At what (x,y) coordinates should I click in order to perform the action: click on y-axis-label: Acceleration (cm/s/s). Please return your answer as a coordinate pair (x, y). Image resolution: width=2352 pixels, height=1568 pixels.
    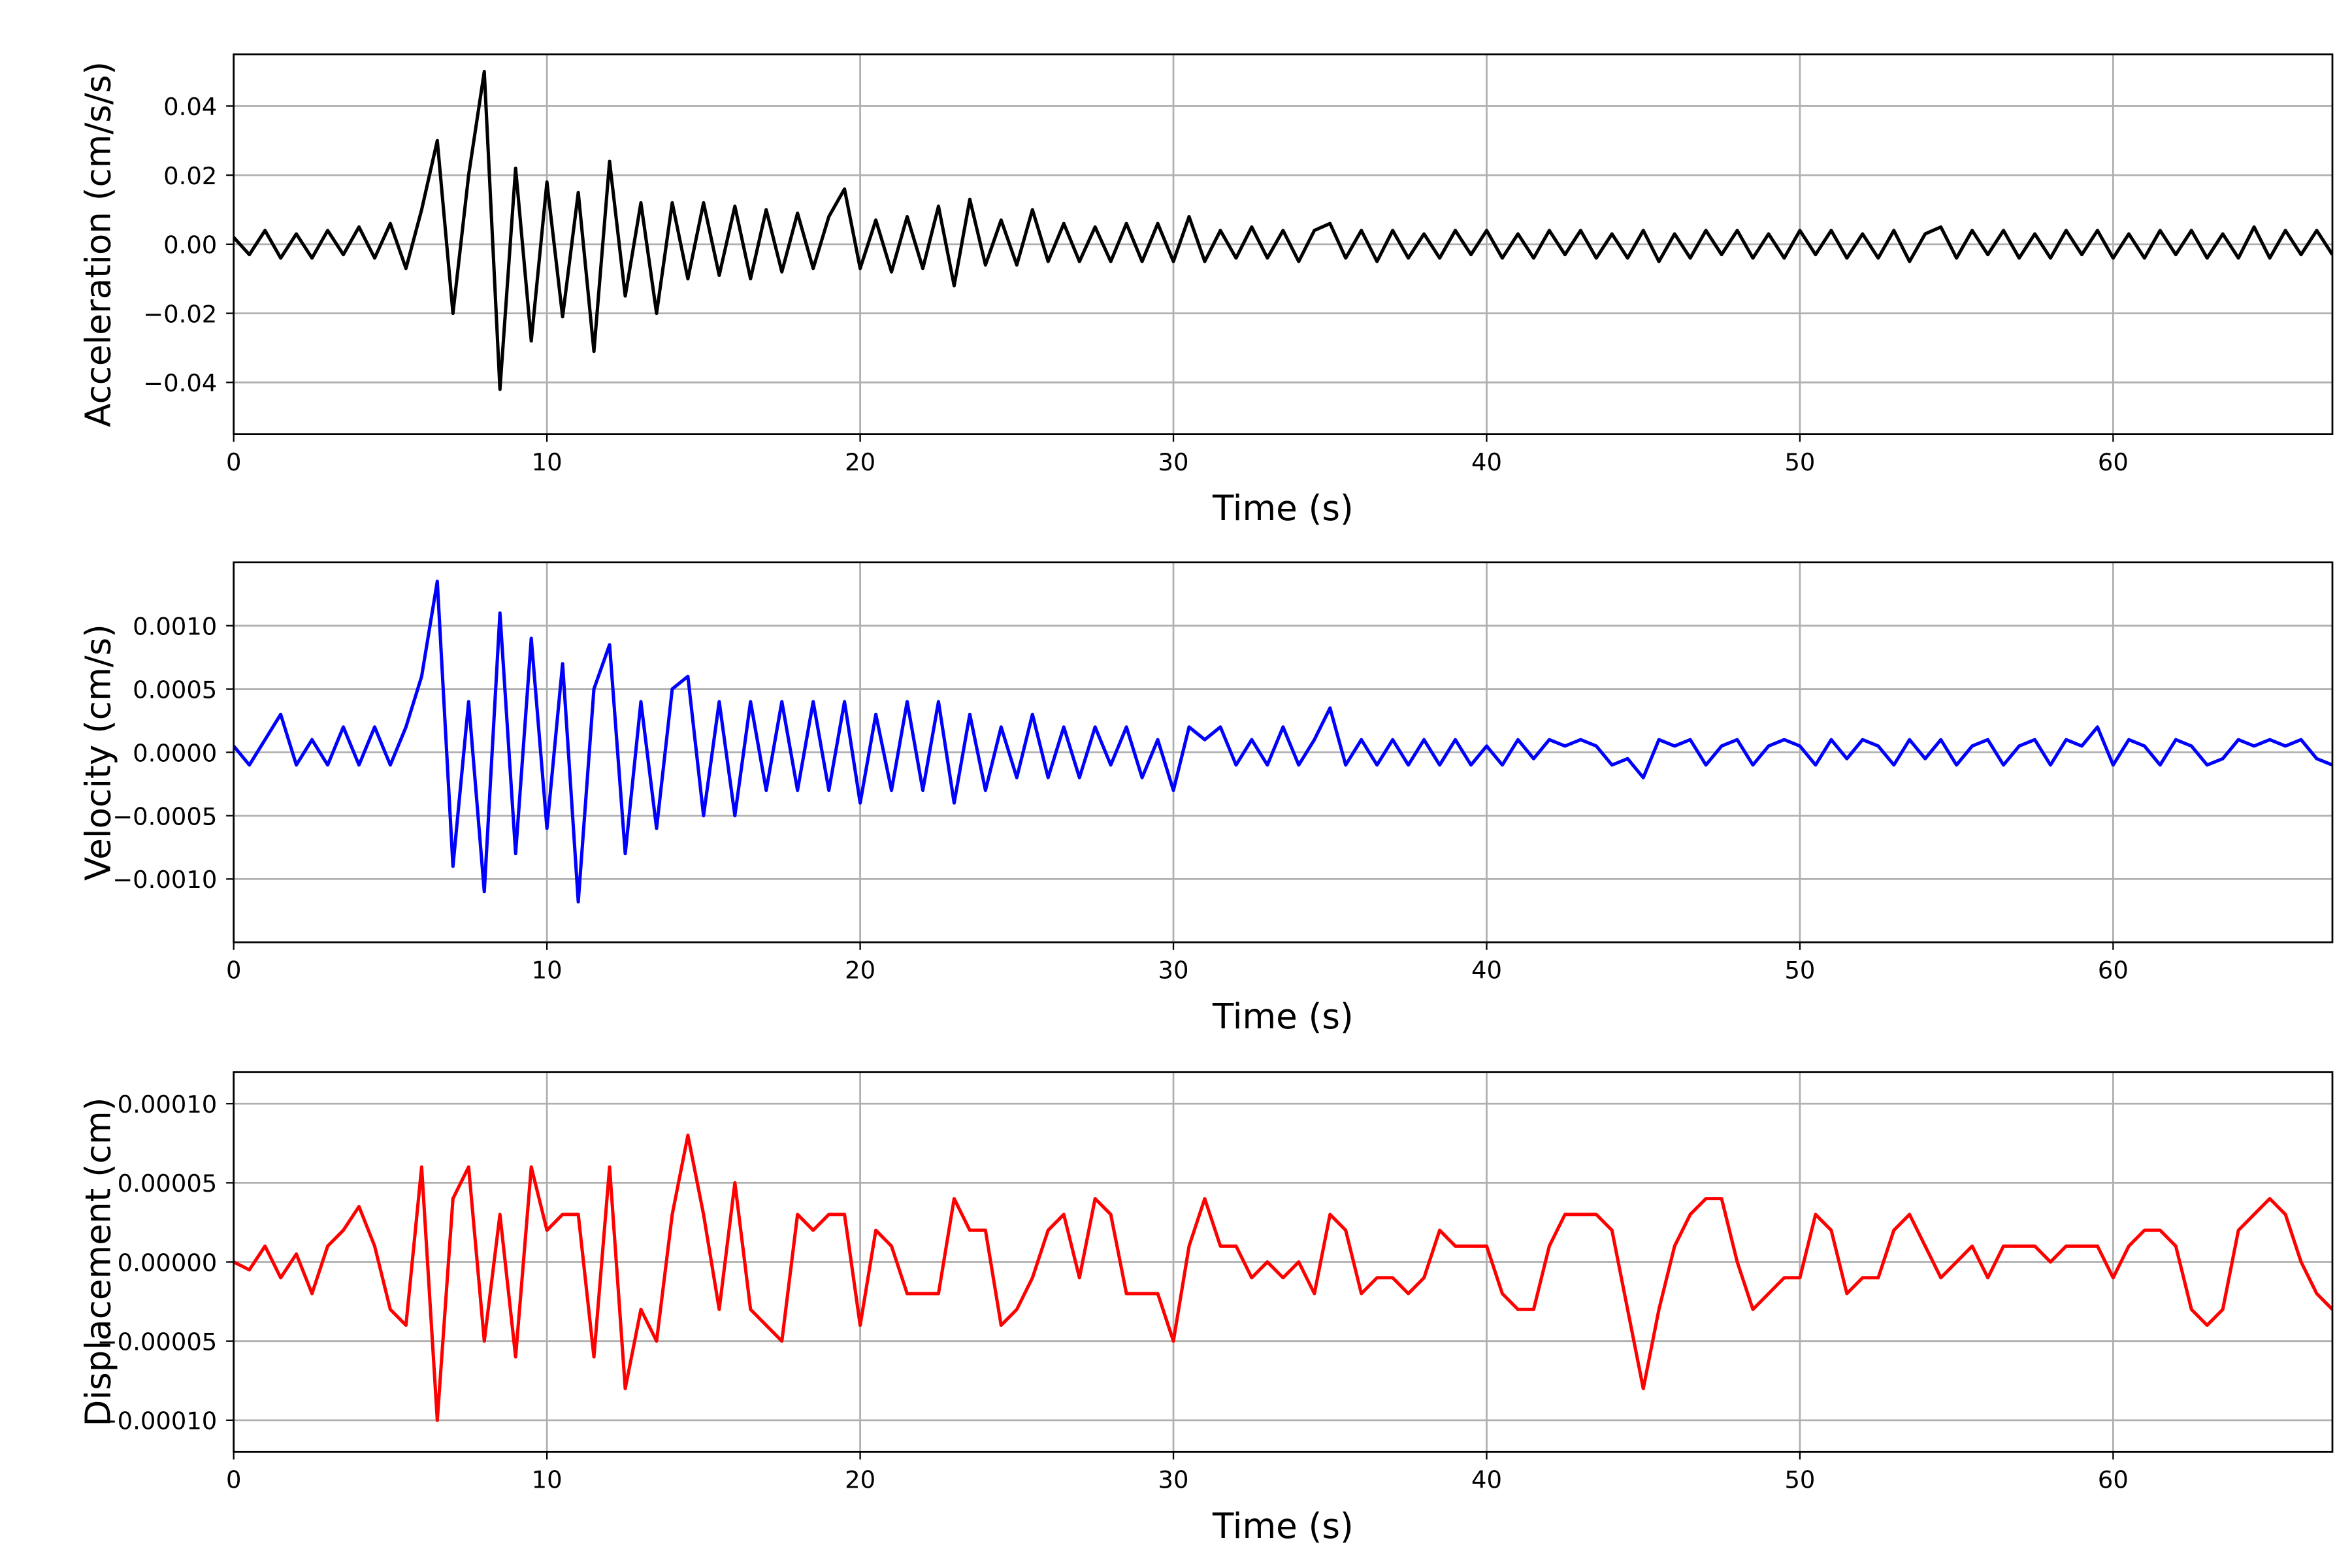
    Looking at the image, I should click on (98, 244).